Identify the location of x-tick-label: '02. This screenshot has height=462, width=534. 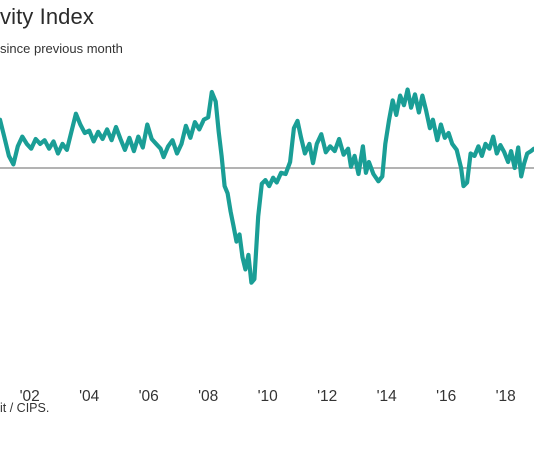
(30, 396).